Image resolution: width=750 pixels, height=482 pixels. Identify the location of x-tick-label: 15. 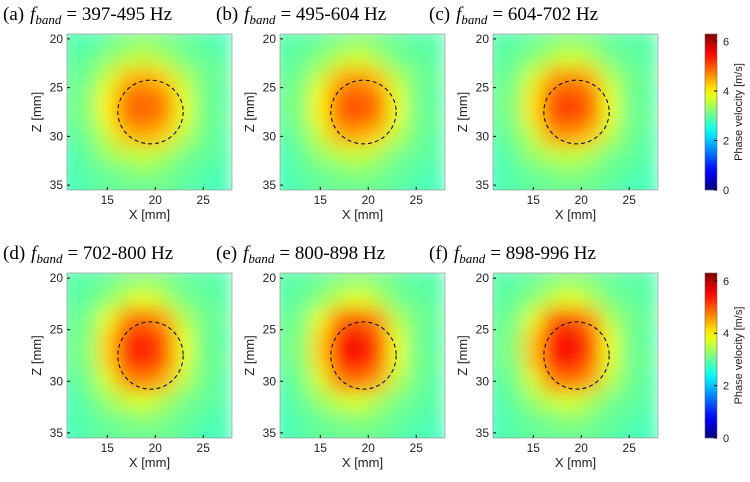
(321, 200).